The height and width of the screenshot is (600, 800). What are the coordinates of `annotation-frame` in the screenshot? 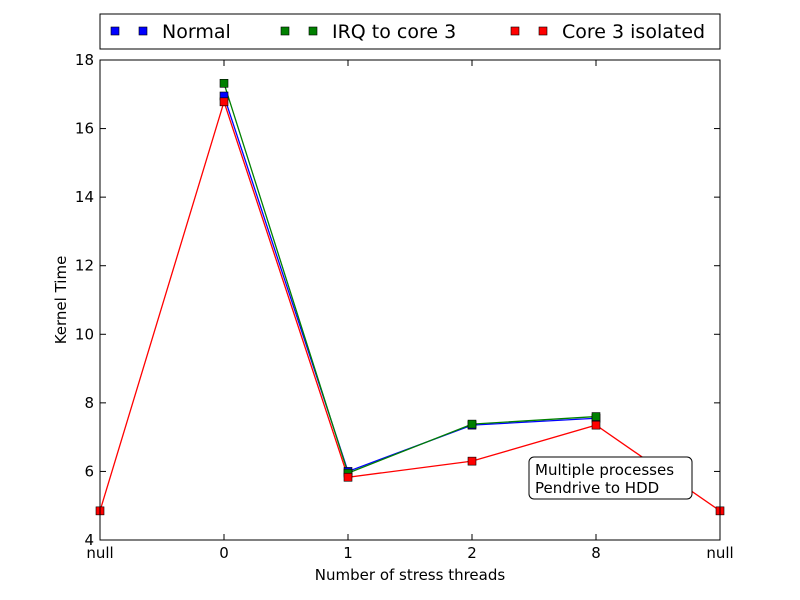 It's located at (610, 478).